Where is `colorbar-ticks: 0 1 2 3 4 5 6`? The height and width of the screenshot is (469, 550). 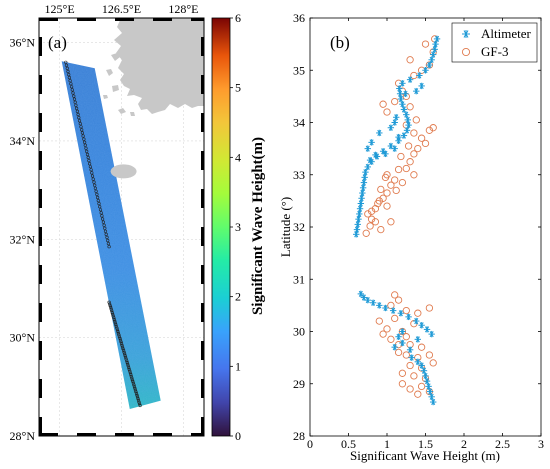
colorbar-ticks: 0 1 2 3 4 5 6 is located at coordinates (235, 227).